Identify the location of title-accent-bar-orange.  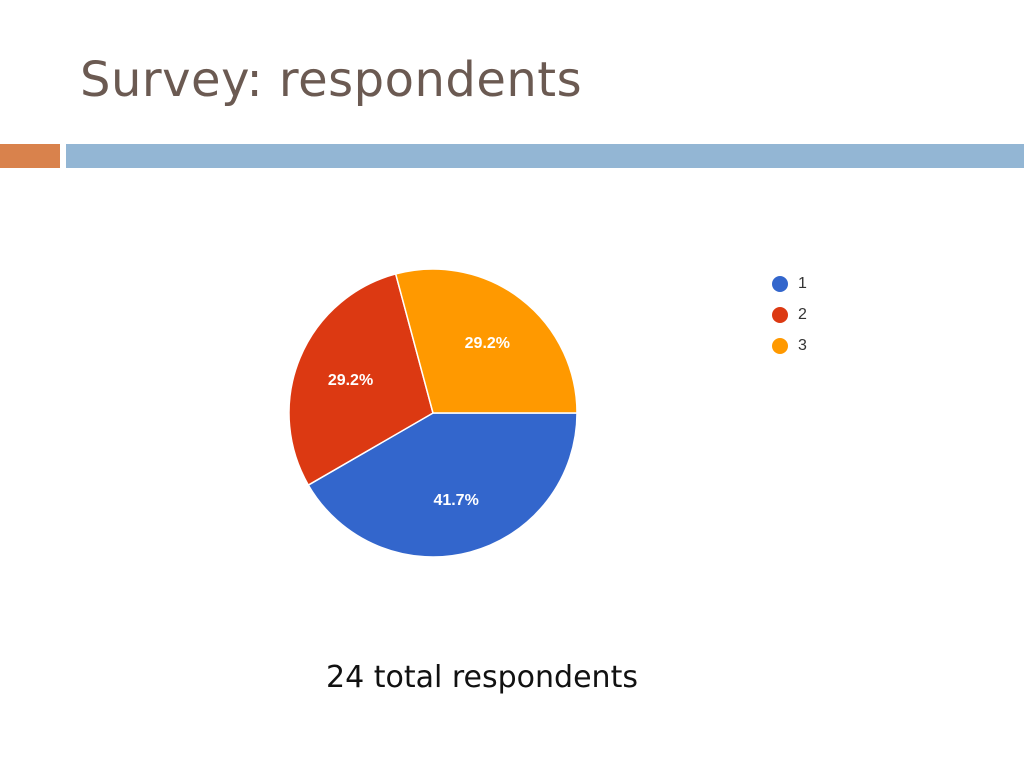
(30, 156).